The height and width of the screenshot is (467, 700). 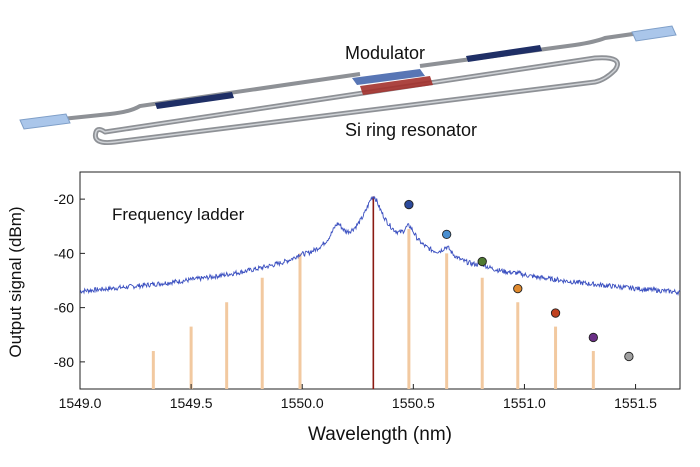 I want to click on sideband-markers, so click(x=519, y=280).